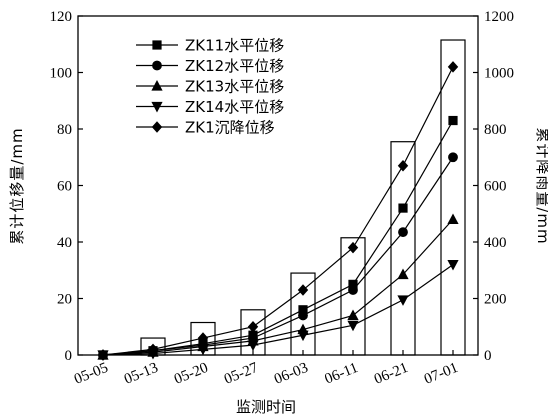 The height and width of the screenshot is (417, 548). I want to click on y-left-tick-label: 60, so click(64, 187).